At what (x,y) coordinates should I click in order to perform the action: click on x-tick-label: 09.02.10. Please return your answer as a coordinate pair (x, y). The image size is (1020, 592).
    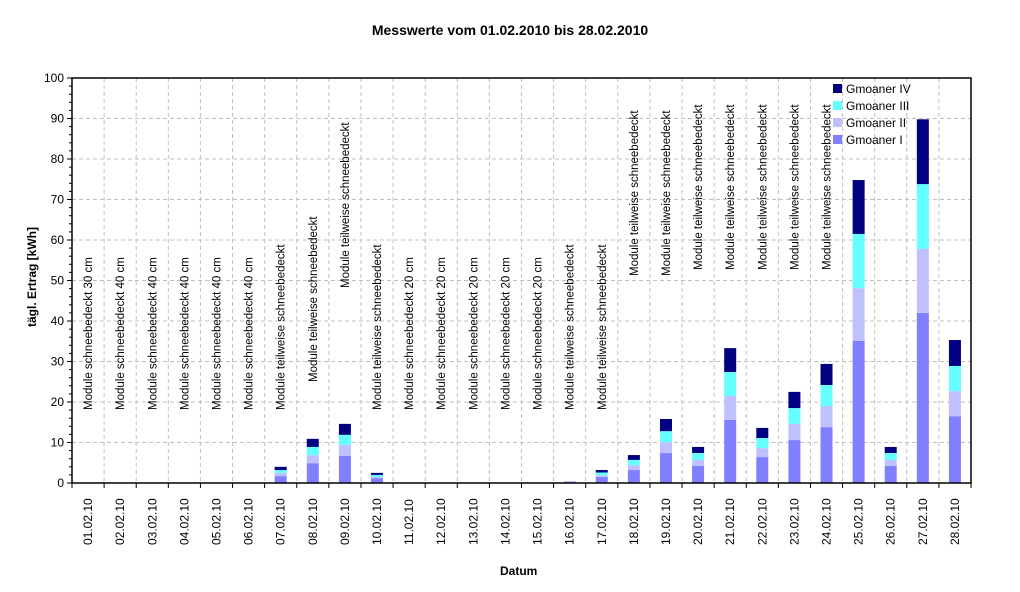
    Looking at the image, I should click on (345, 521).